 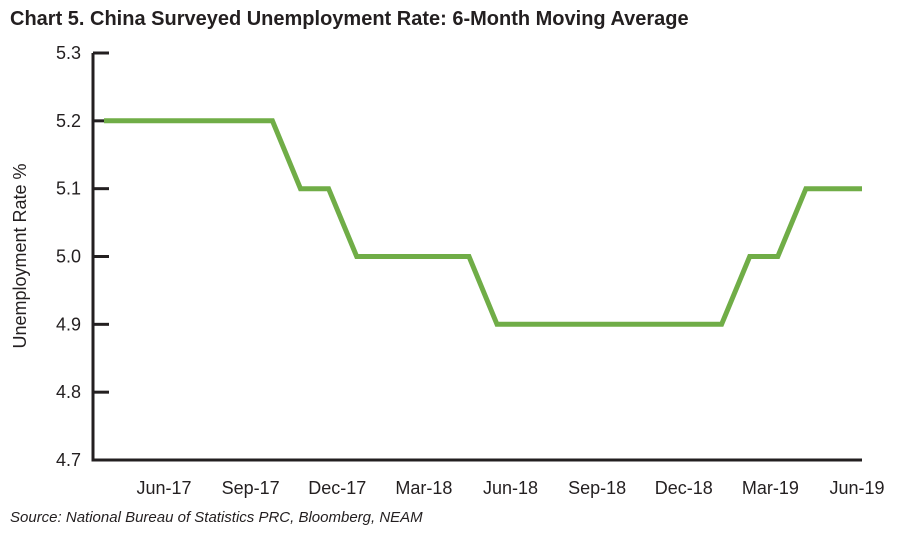 I want to click on y-tick-label: 4.9, so click(x=68, y=324).